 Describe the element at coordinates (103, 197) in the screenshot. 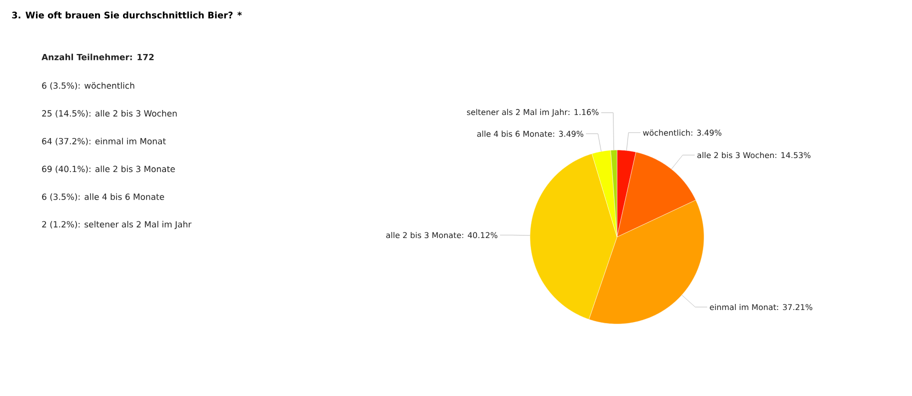

I see `text: 6 (3.5%): alle 4 bis 6 Monate` at that location.